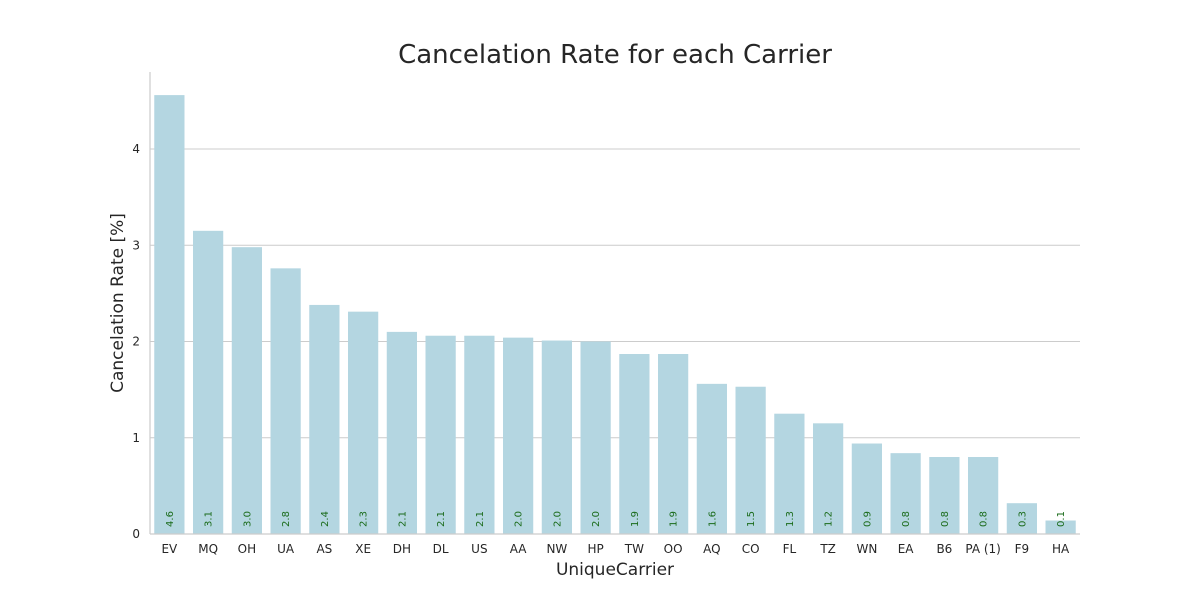 The height and width of the screenshot is (600, 1200). Describe the element at coordinates (634, 444) in the screenshot. I see `bar-tw` at that location.